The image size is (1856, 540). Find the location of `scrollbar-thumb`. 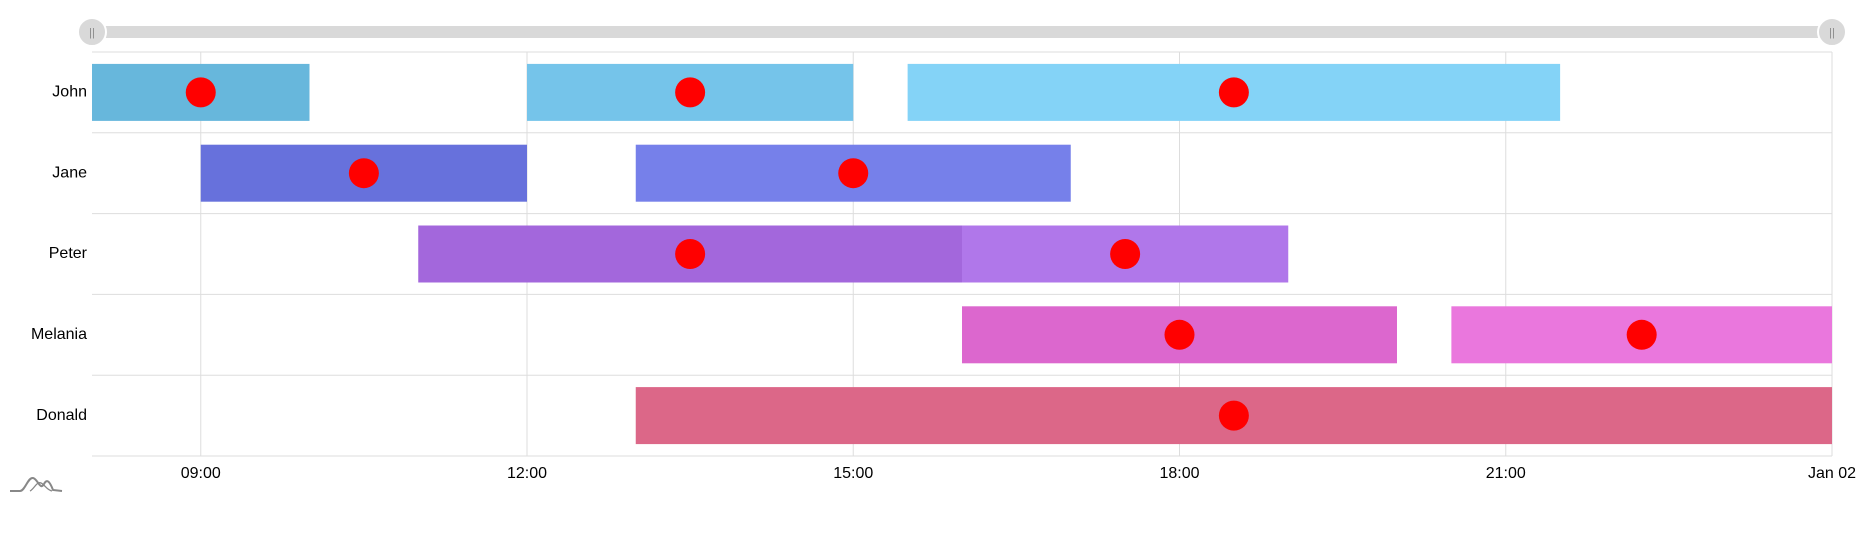

scrollbar-thumb is located at coordinates (962, 32).